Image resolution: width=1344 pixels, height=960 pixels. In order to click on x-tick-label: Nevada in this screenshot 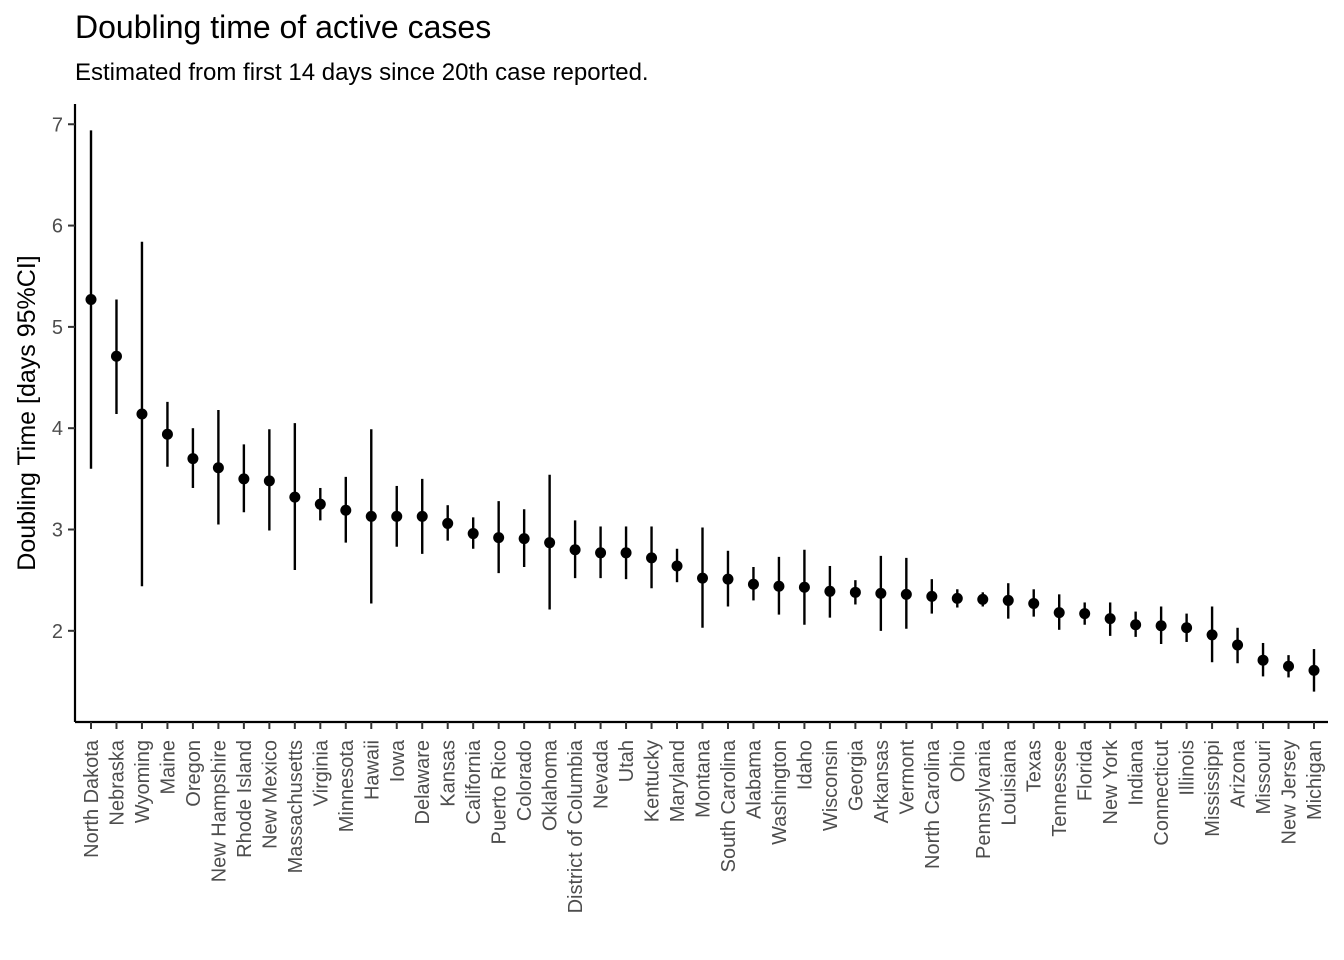, I will do `click(602, 774)`.